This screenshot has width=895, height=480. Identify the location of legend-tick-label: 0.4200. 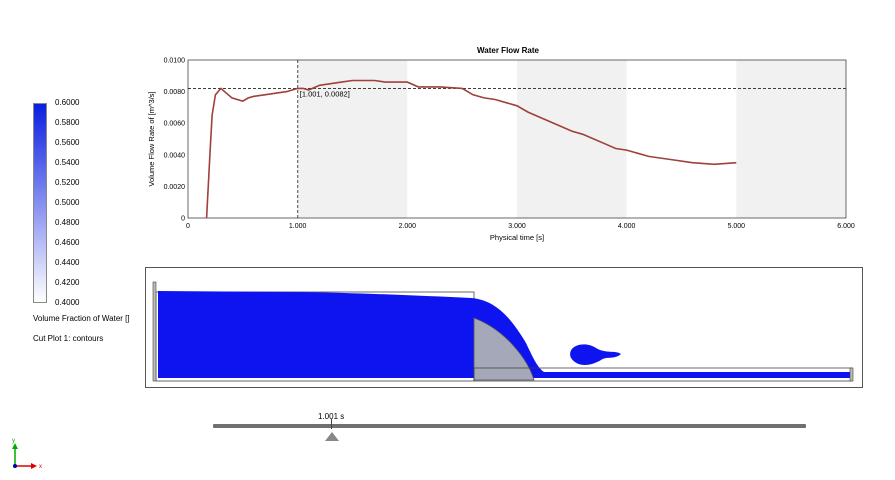
(67, 282).